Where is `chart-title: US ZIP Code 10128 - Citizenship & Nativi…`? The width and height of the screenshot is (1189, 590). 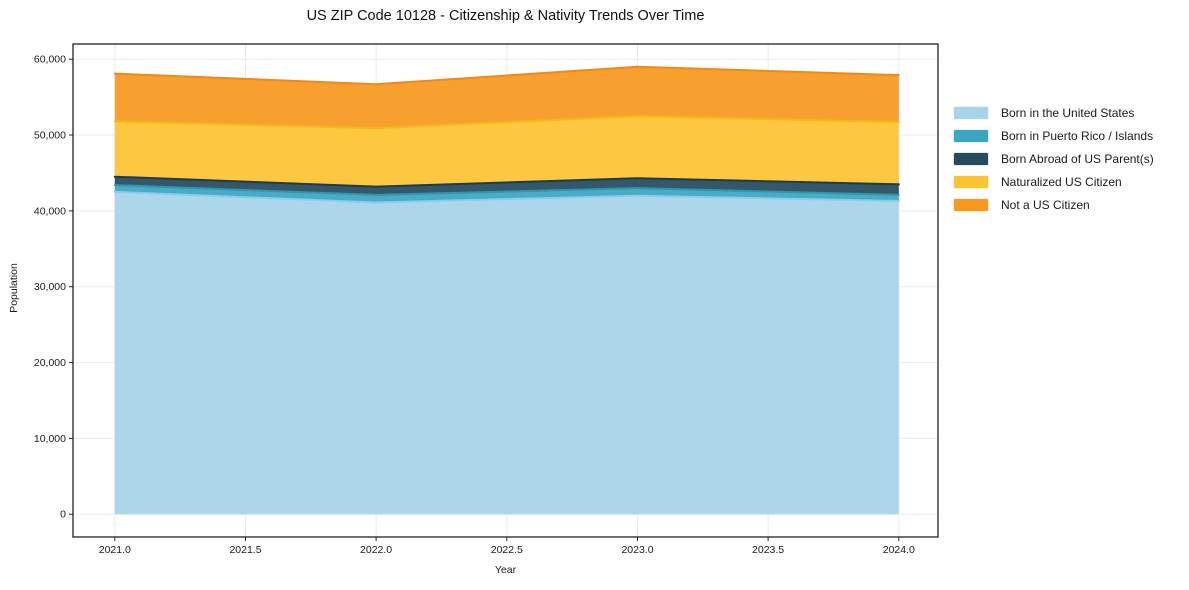
chart-title: US ZIP Code 10128 - Citizenship & Nativi… is located at coordinates (505, 16).